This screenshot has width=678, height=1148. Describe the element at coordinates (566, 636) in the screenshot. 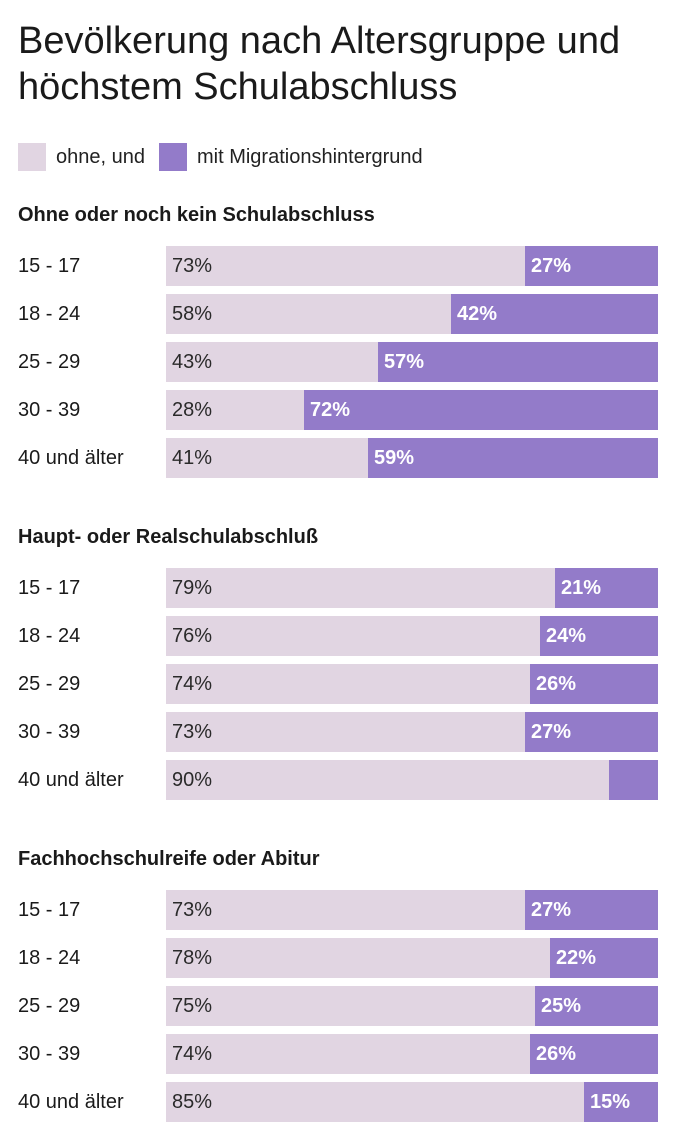

I see `value-label-mit: 24%` at that location.